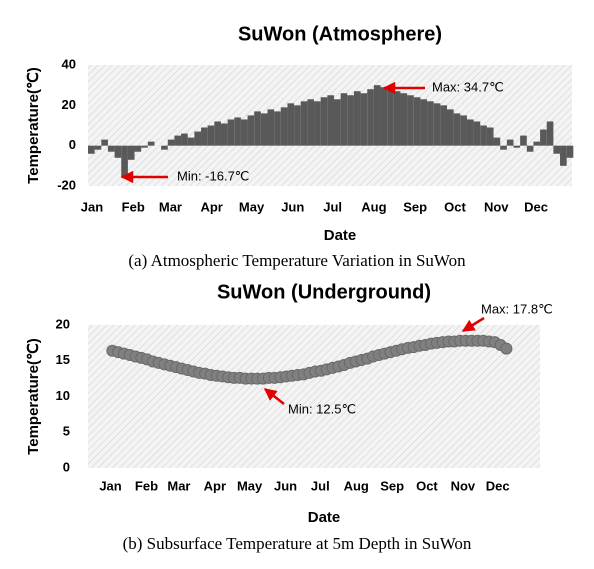 The width and height of the screenshot is (594, 569). What do you see at coordinates (506, 348) in the screenshot?
I see `point` at bounding box center [506, 348].